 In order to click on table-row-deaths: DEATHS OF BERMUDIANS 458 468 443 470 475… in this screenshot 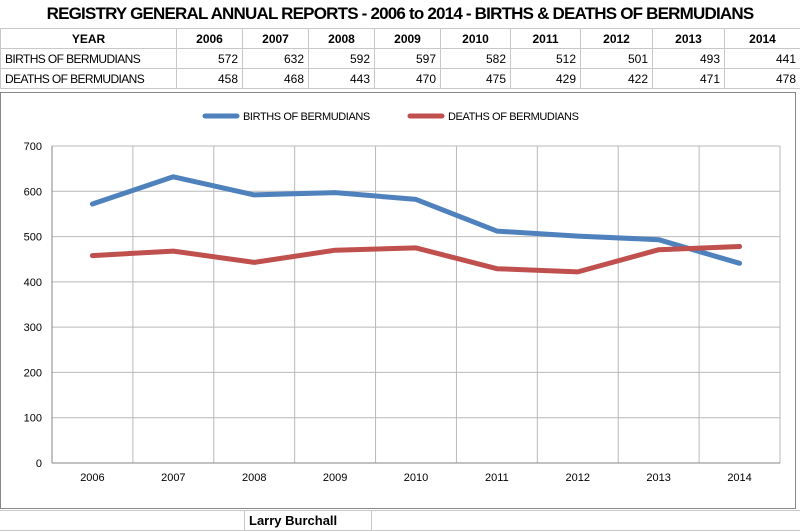, I will do `click(400, 78)`.